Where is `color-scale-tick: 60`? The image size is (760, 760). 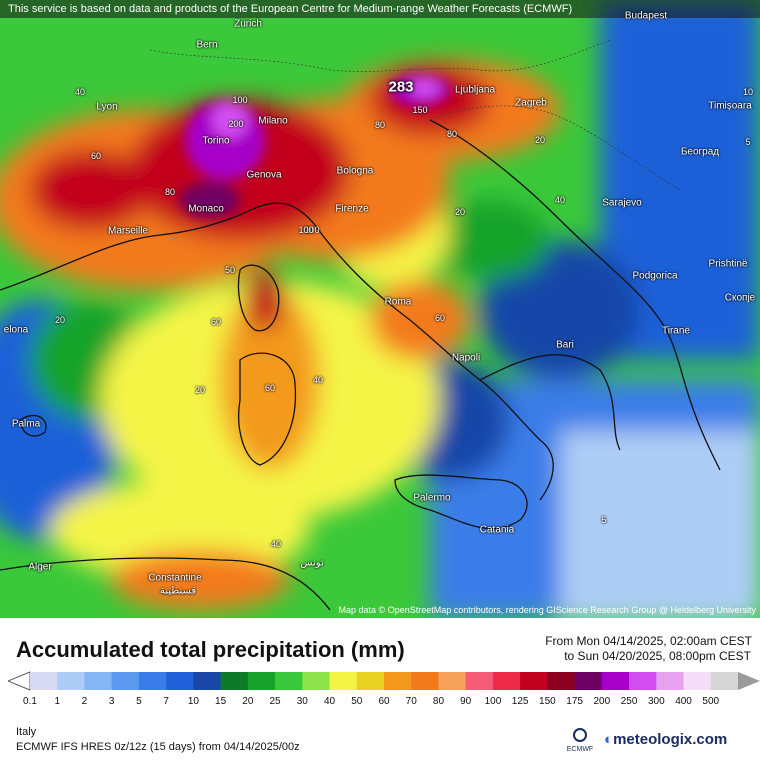
color-scale-tick: 60 is located at coordinates (384, 701).